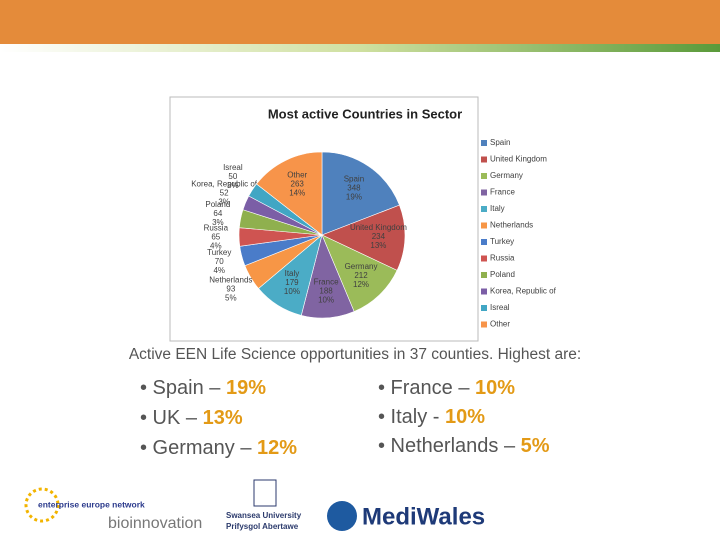 The image size is (720, 545). I want to click on data-label-line: 179, so click(292, 282).